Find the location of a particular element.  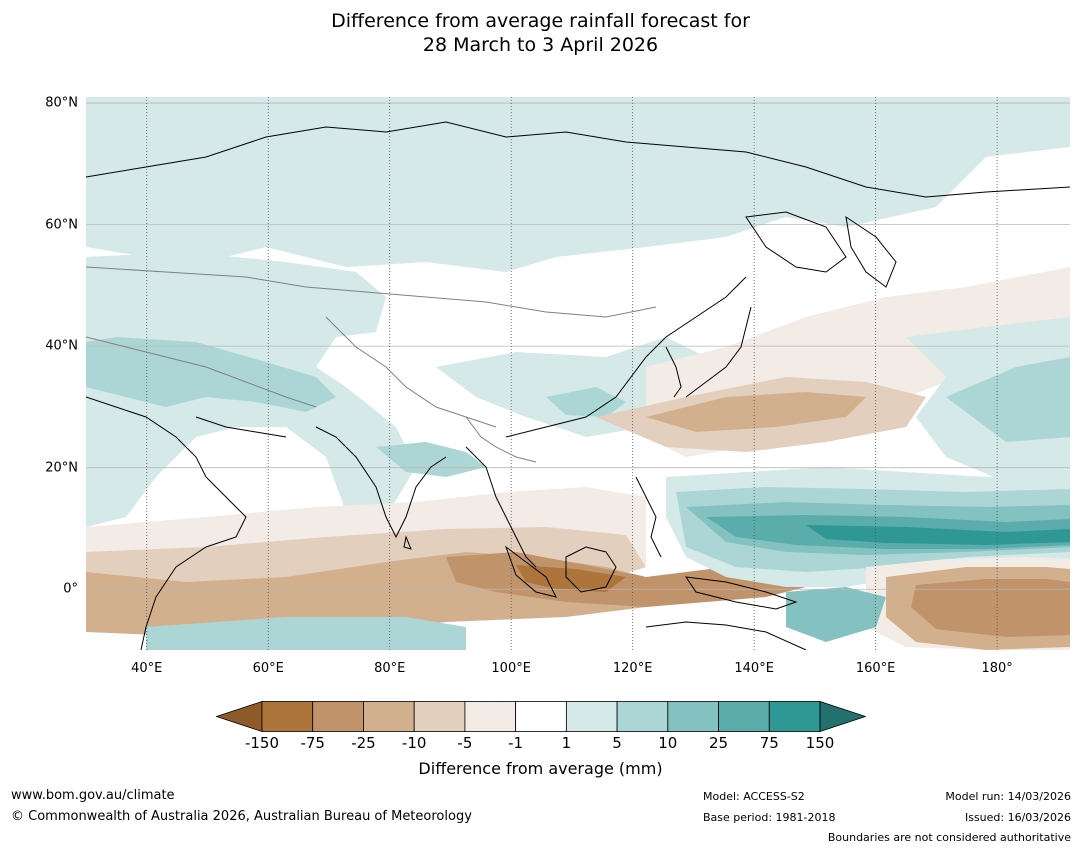

anomaly-region-south-pacific-dry-core is located at coordinates (990, 608).